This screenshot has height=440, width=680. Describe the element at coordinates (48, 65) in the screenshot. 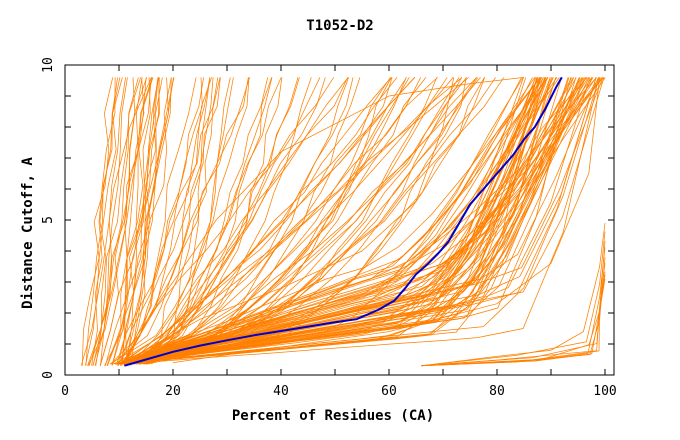

I see `y-tick-label: 10` at that location.